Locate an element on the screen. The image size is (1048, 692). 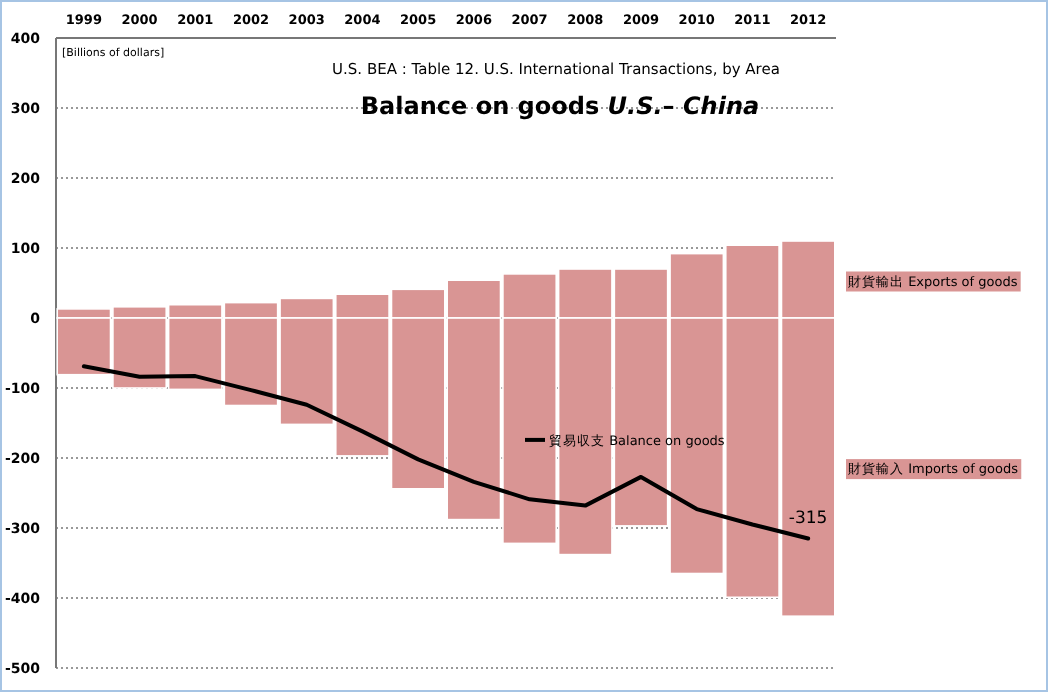
data-label: -315 is located at coordinates (808, 518).